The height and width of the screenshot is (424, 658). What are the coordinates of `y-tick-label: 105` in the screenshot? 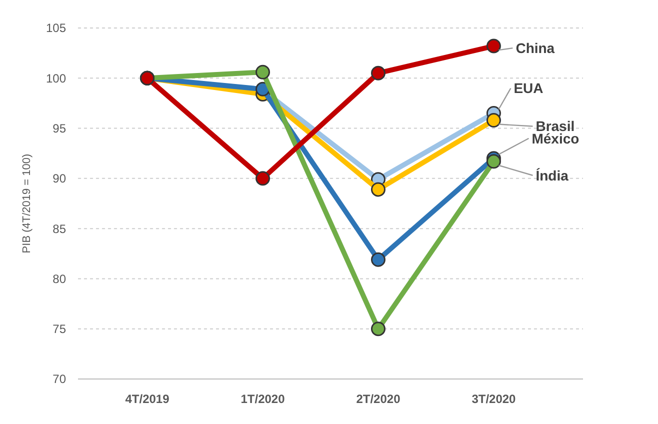 It's located at (56, 28).